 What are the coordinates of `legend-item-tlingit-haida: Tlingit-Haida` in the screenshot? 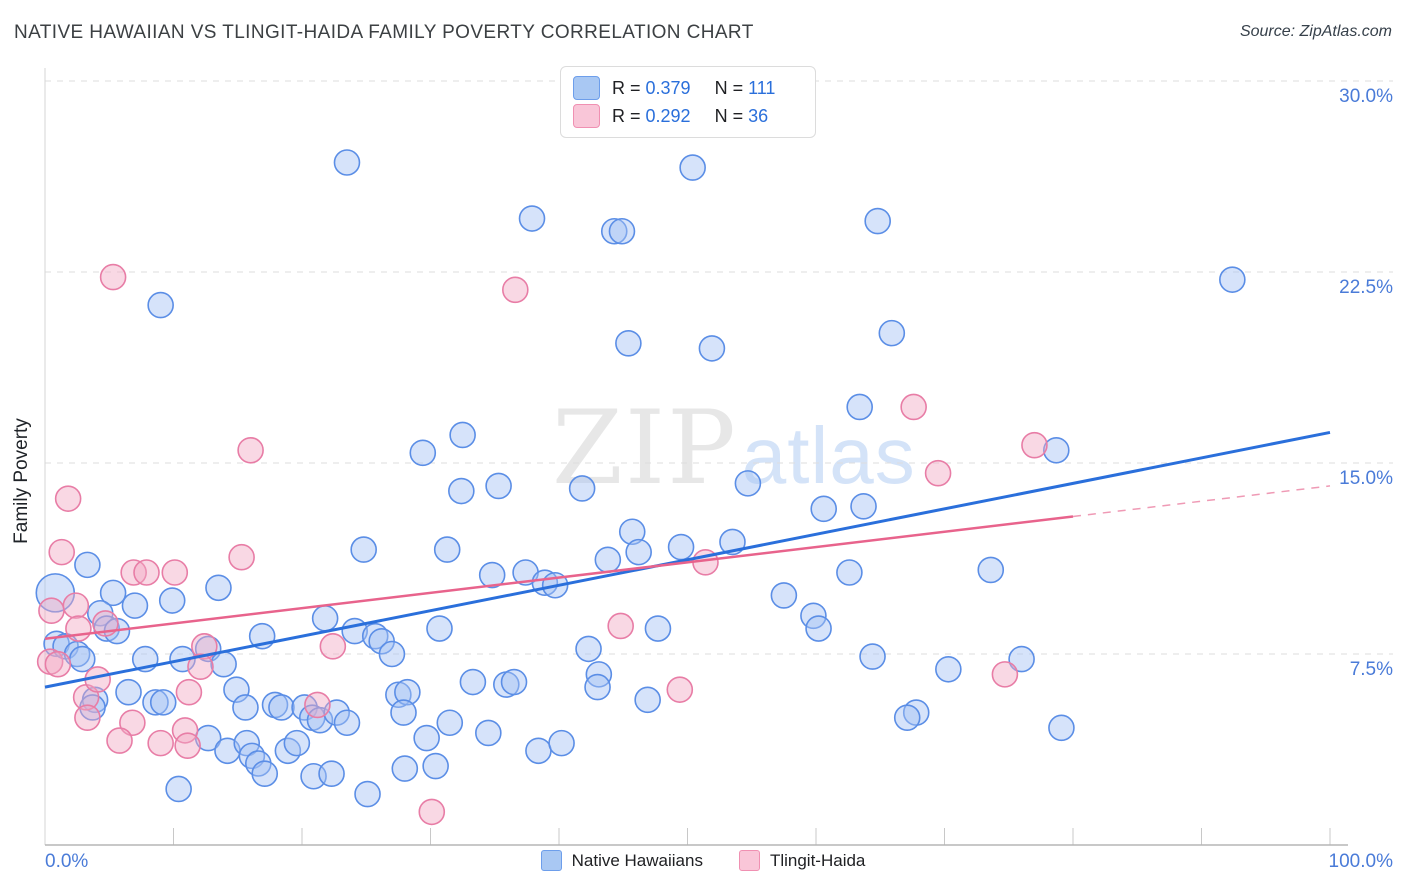 It's located at (801, 860).